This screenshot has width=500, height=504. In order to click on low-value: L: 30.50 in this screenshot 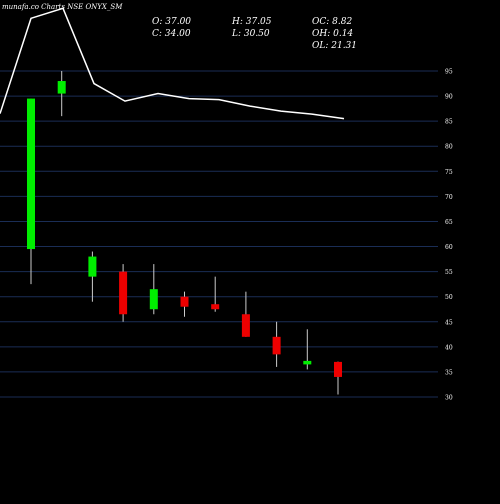, I will do `click(251, 34)`.